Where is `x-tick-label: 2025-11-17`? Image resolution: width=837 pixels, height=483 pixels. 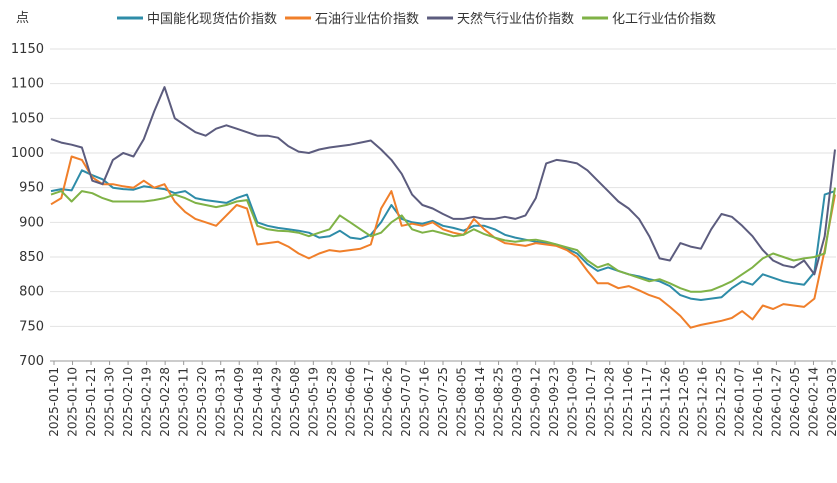 x-tick-label: 2025-11-17 is located at coordinates (647, 402).